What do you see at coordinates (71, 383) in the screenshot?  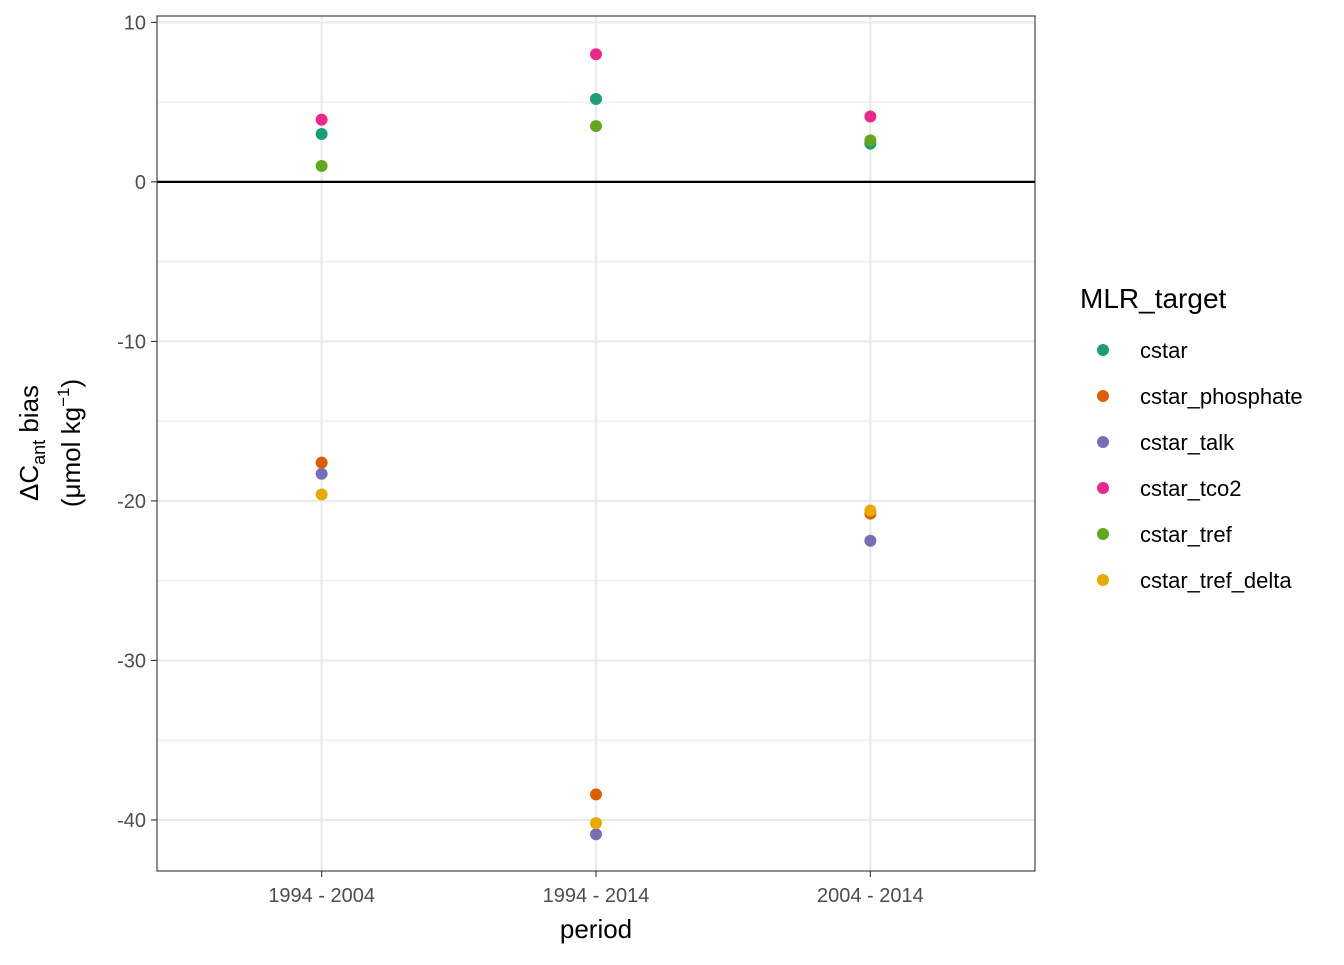 I see `y-axis-unit-suffix: )` at bounding box center [71, 383].